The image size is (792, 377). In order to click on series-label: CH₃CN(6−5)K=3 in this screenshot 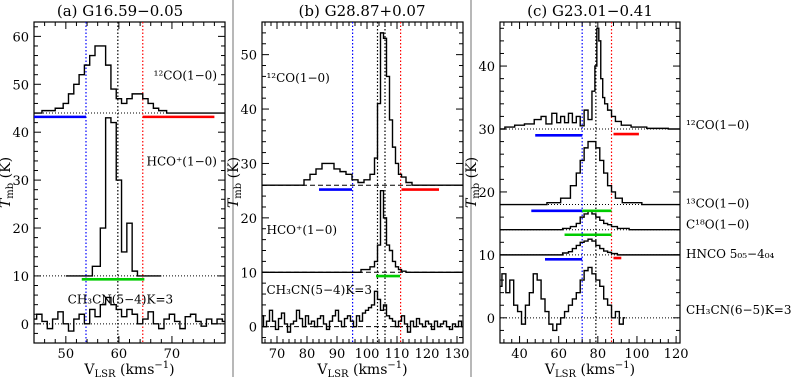, I will do `click(738, 310)`.